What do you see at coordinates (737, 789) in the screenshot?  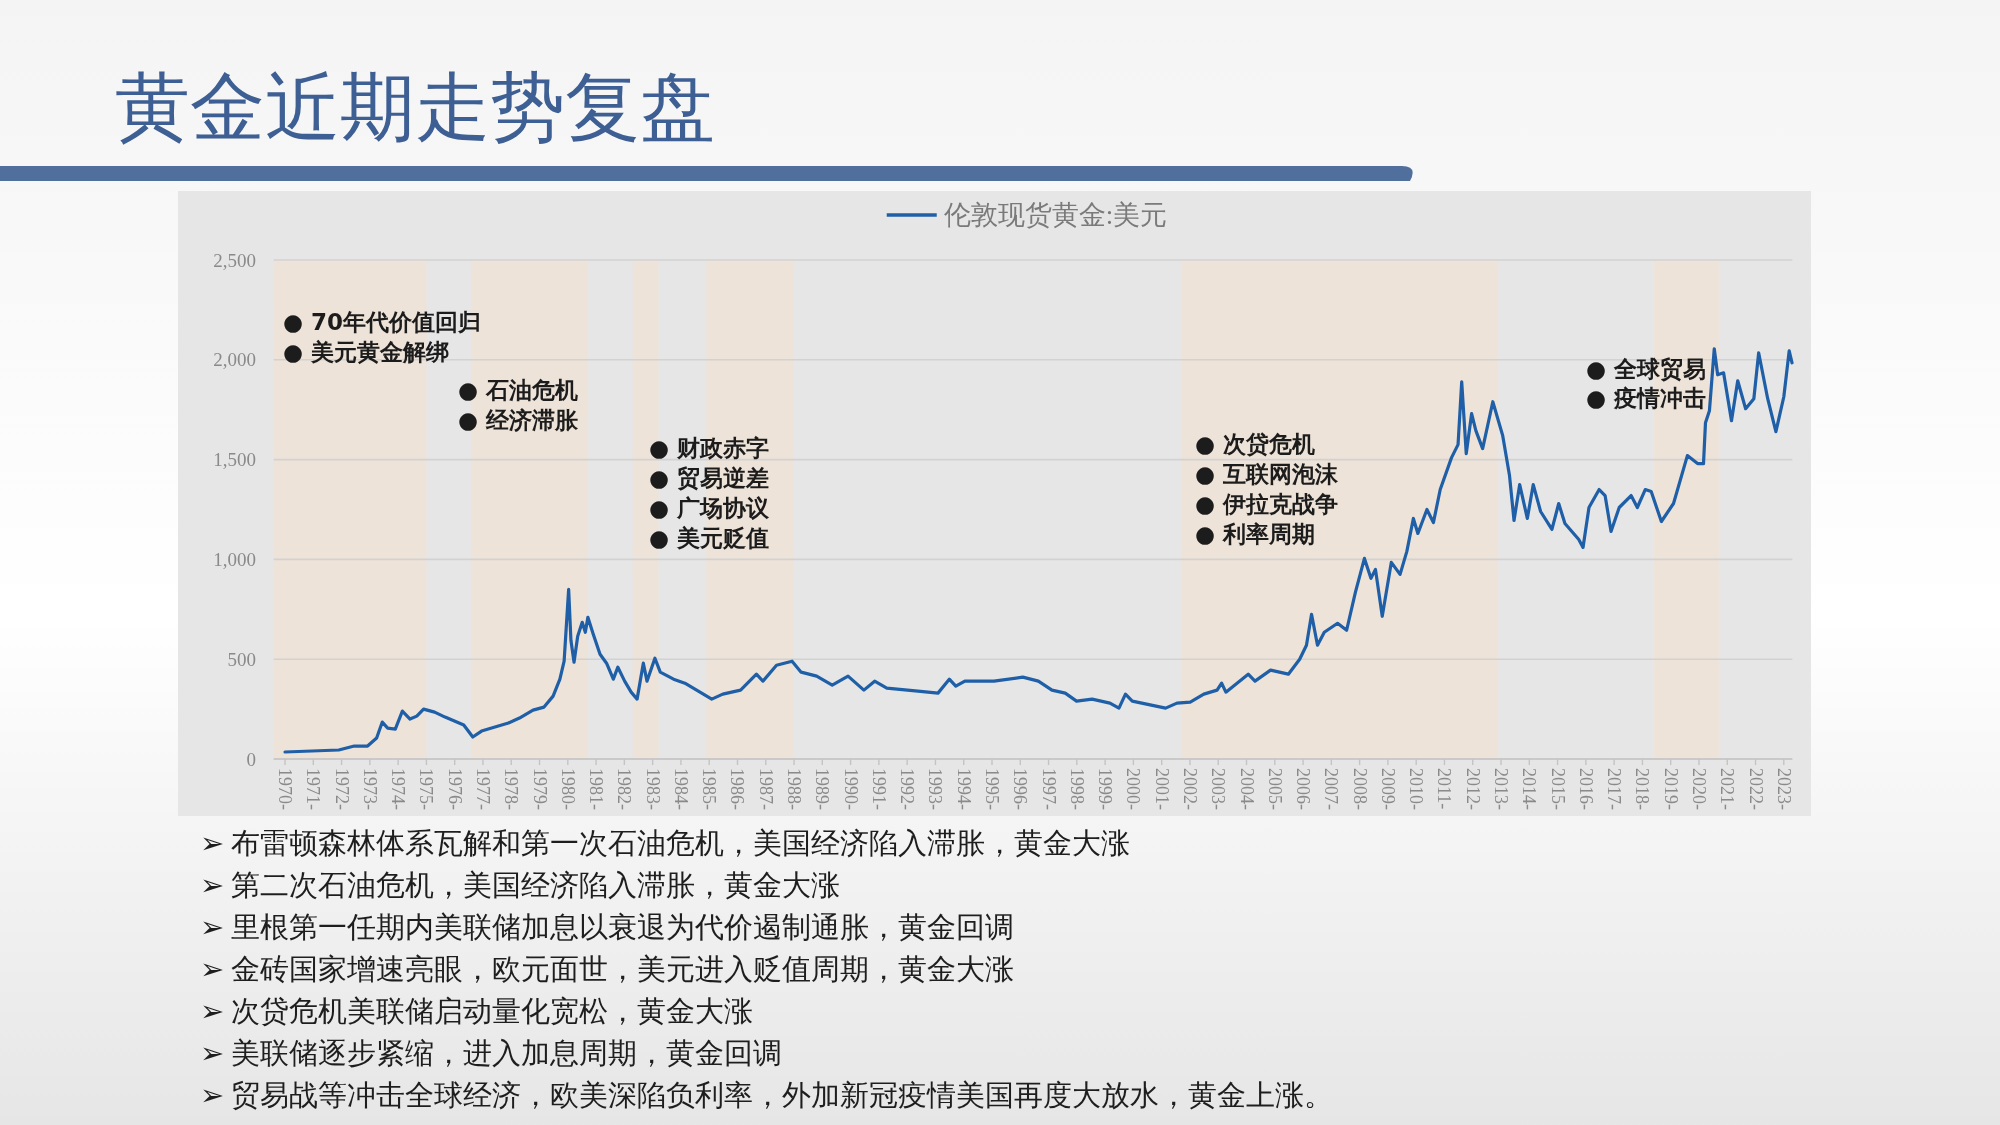 I see `x-tick-label: 1986-` at bounding box center [737, 789].